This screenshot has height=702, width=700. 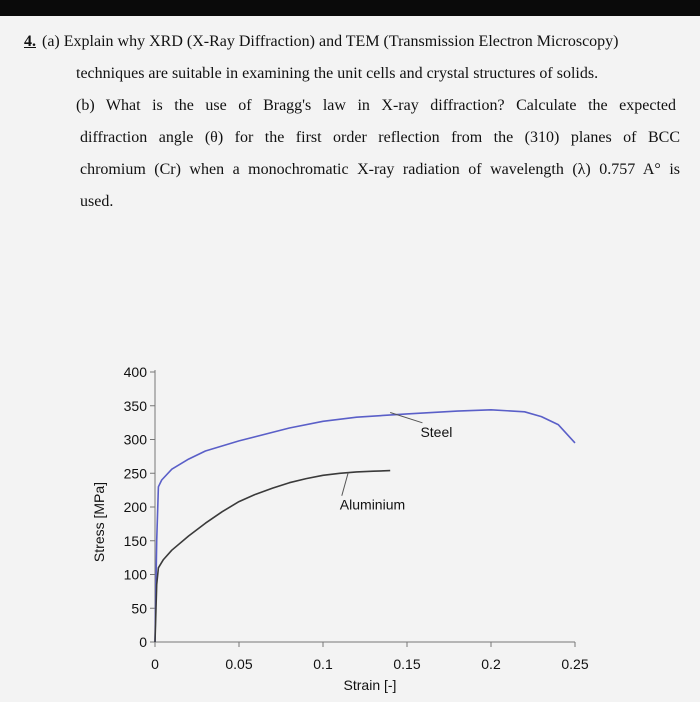 What do you see at coordinates (136, 507) in the screenshot?
I see `y-tick-label: 200` at bounding box center [136, 507].